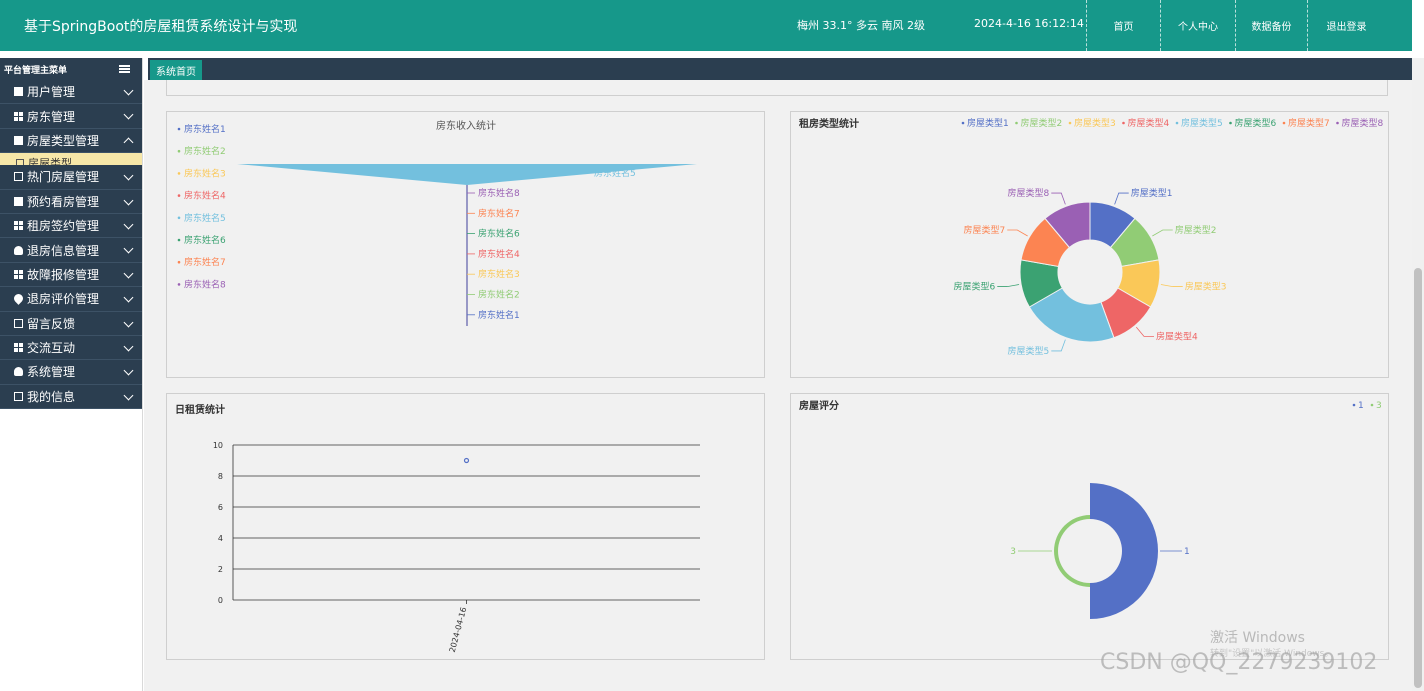 Image resolution: width=1424 pixels, height=691 pixels. I want to click on sidebar-item-reviews: 退房评价管理, so click(71, 299).